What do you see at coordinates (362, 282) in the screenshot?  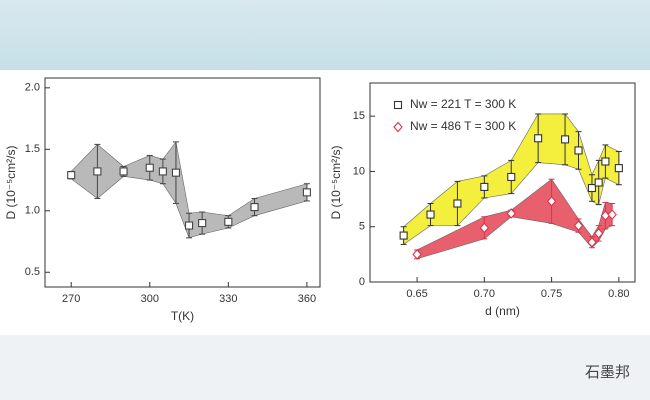 I see `y-tick-label: 0` at bounding box center [362, 282].